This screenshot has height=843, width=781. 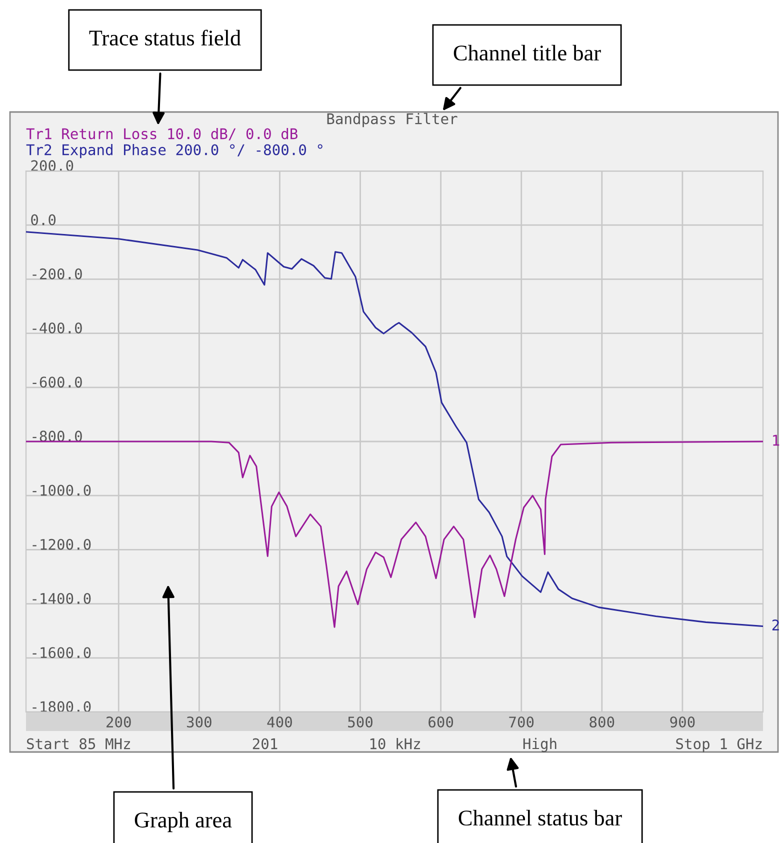 I want to click on text: Channel title bar, so click(x=527, y=52).